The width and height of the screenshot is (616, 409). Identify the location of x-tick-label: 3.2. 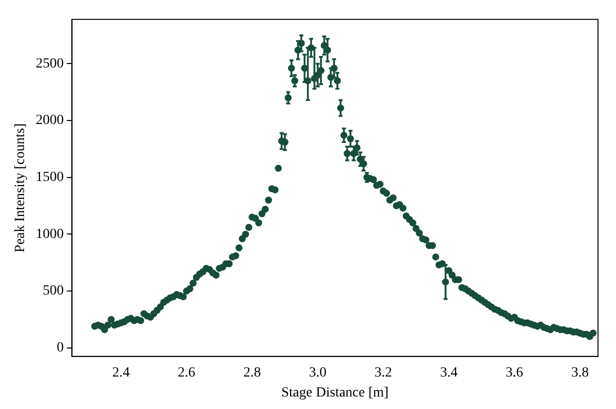
(383, 372).